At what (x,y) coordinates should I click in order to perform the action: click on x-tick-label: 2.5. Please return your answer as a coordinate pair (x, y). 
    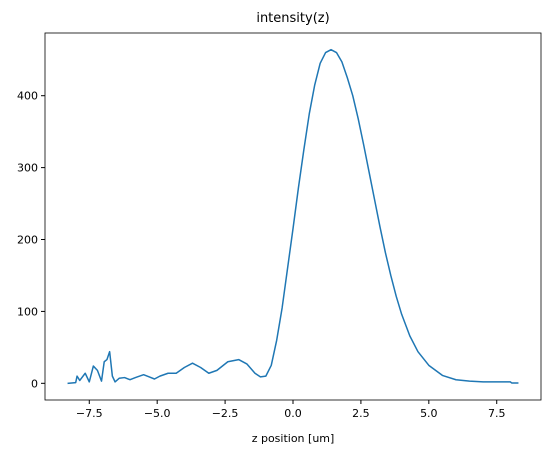
    Looking at the image, I should click on (361, 413).